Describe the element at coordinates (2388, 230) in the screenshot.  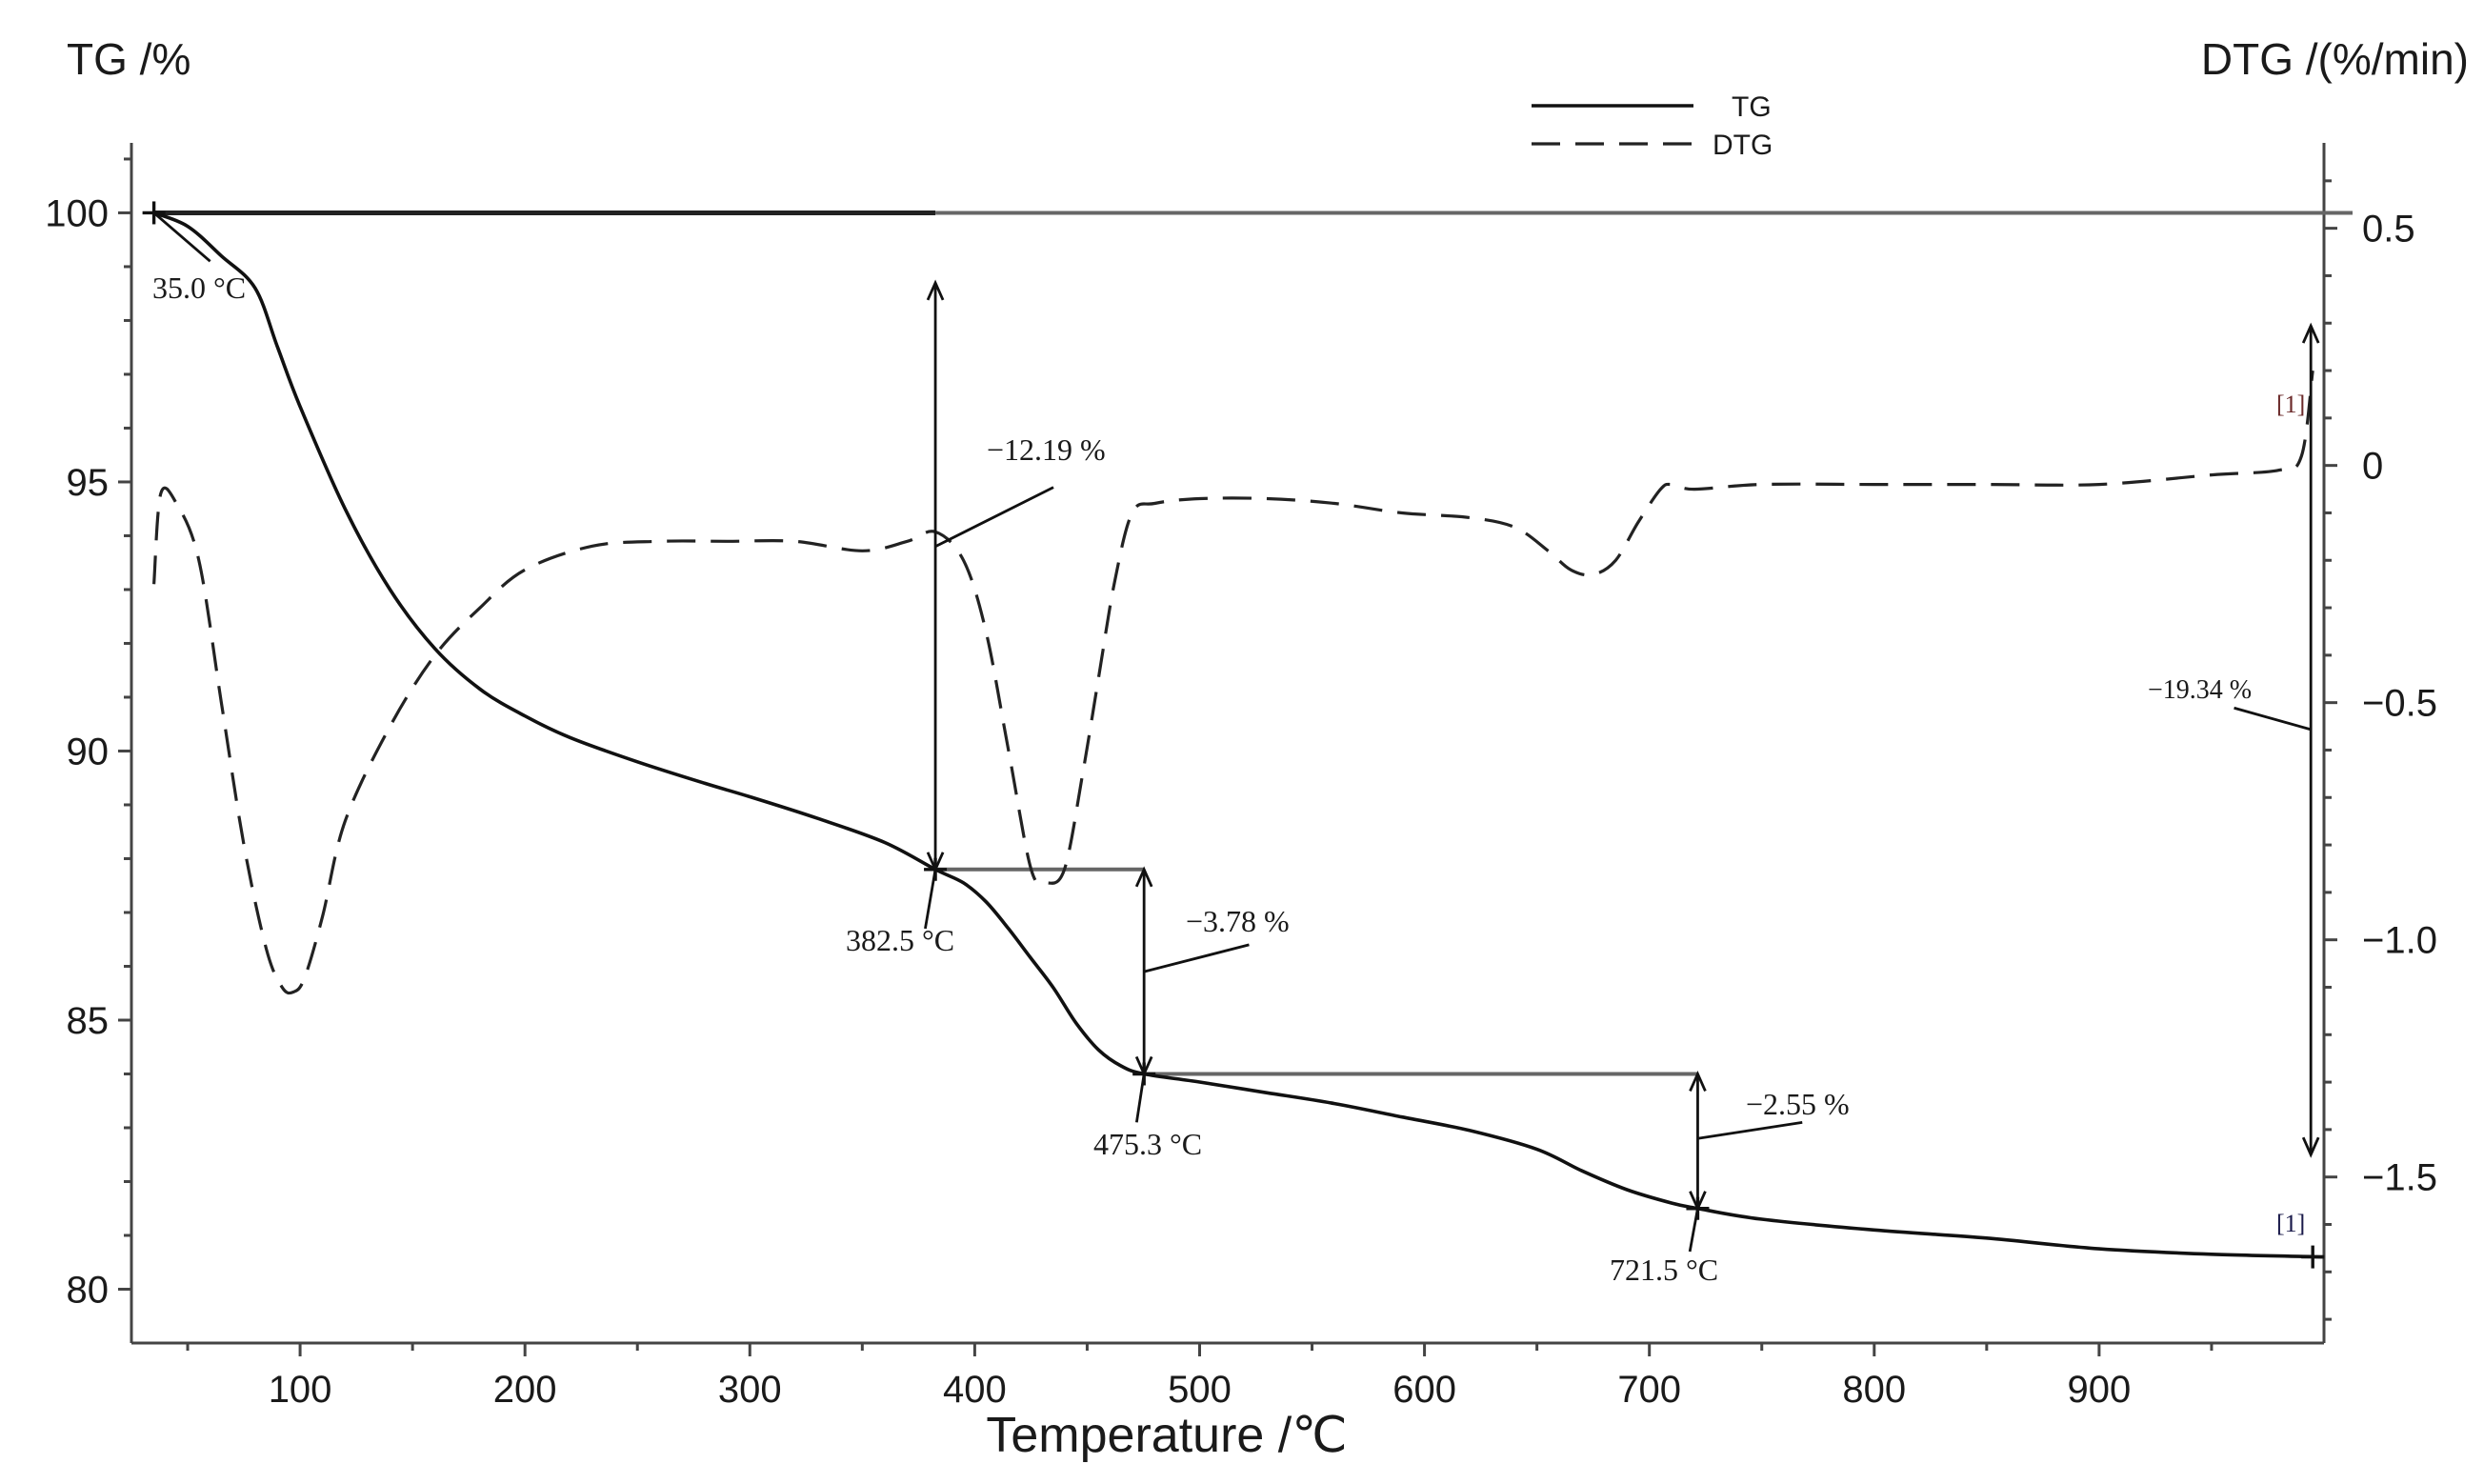
I see `y-right-tick-label: 0.5` at that location.